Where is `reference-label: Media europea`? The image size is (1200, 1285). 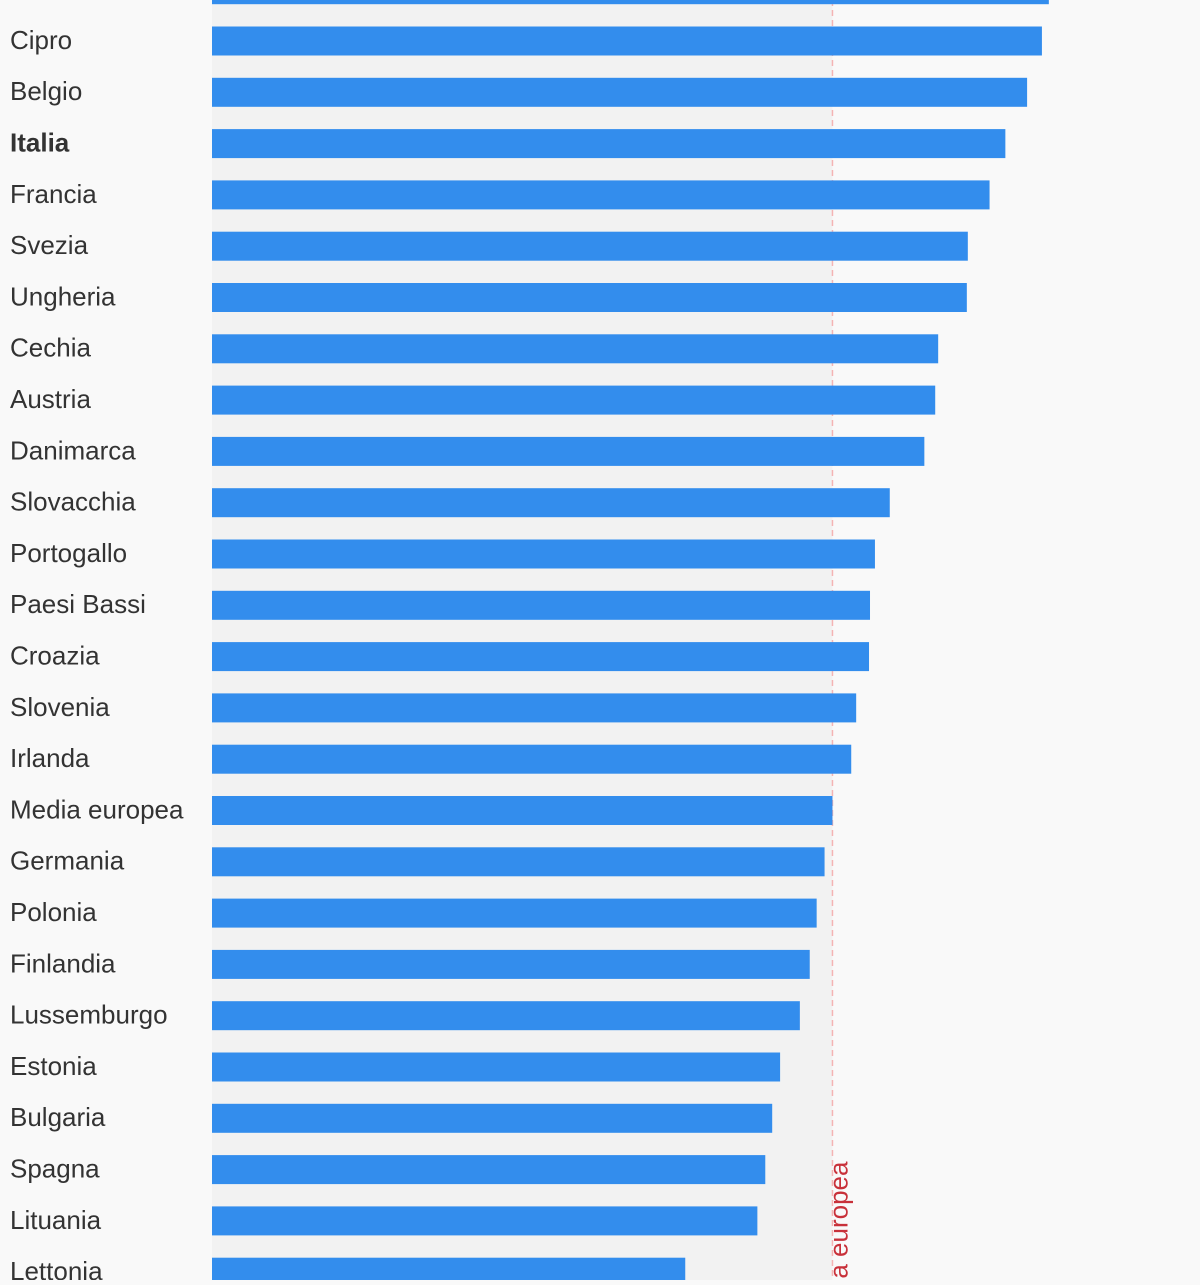
reference-label: Media europea is located at coordinates (838, 1220).